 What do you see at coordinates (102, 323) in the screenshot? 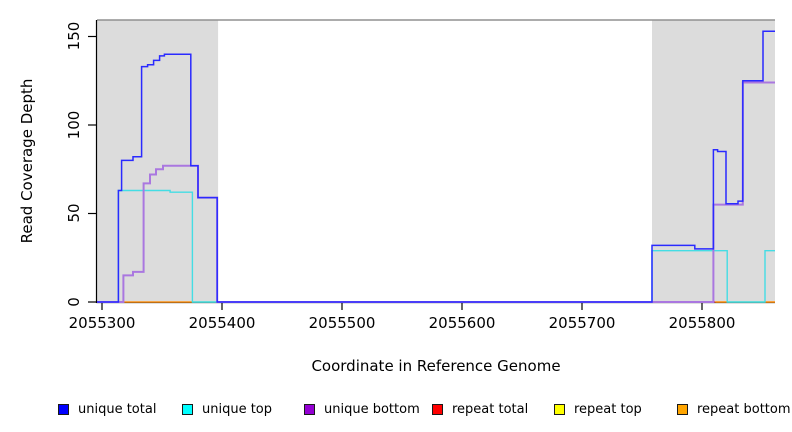
I see `x-tick-label: 2055300` at bounding box center [102, 323].